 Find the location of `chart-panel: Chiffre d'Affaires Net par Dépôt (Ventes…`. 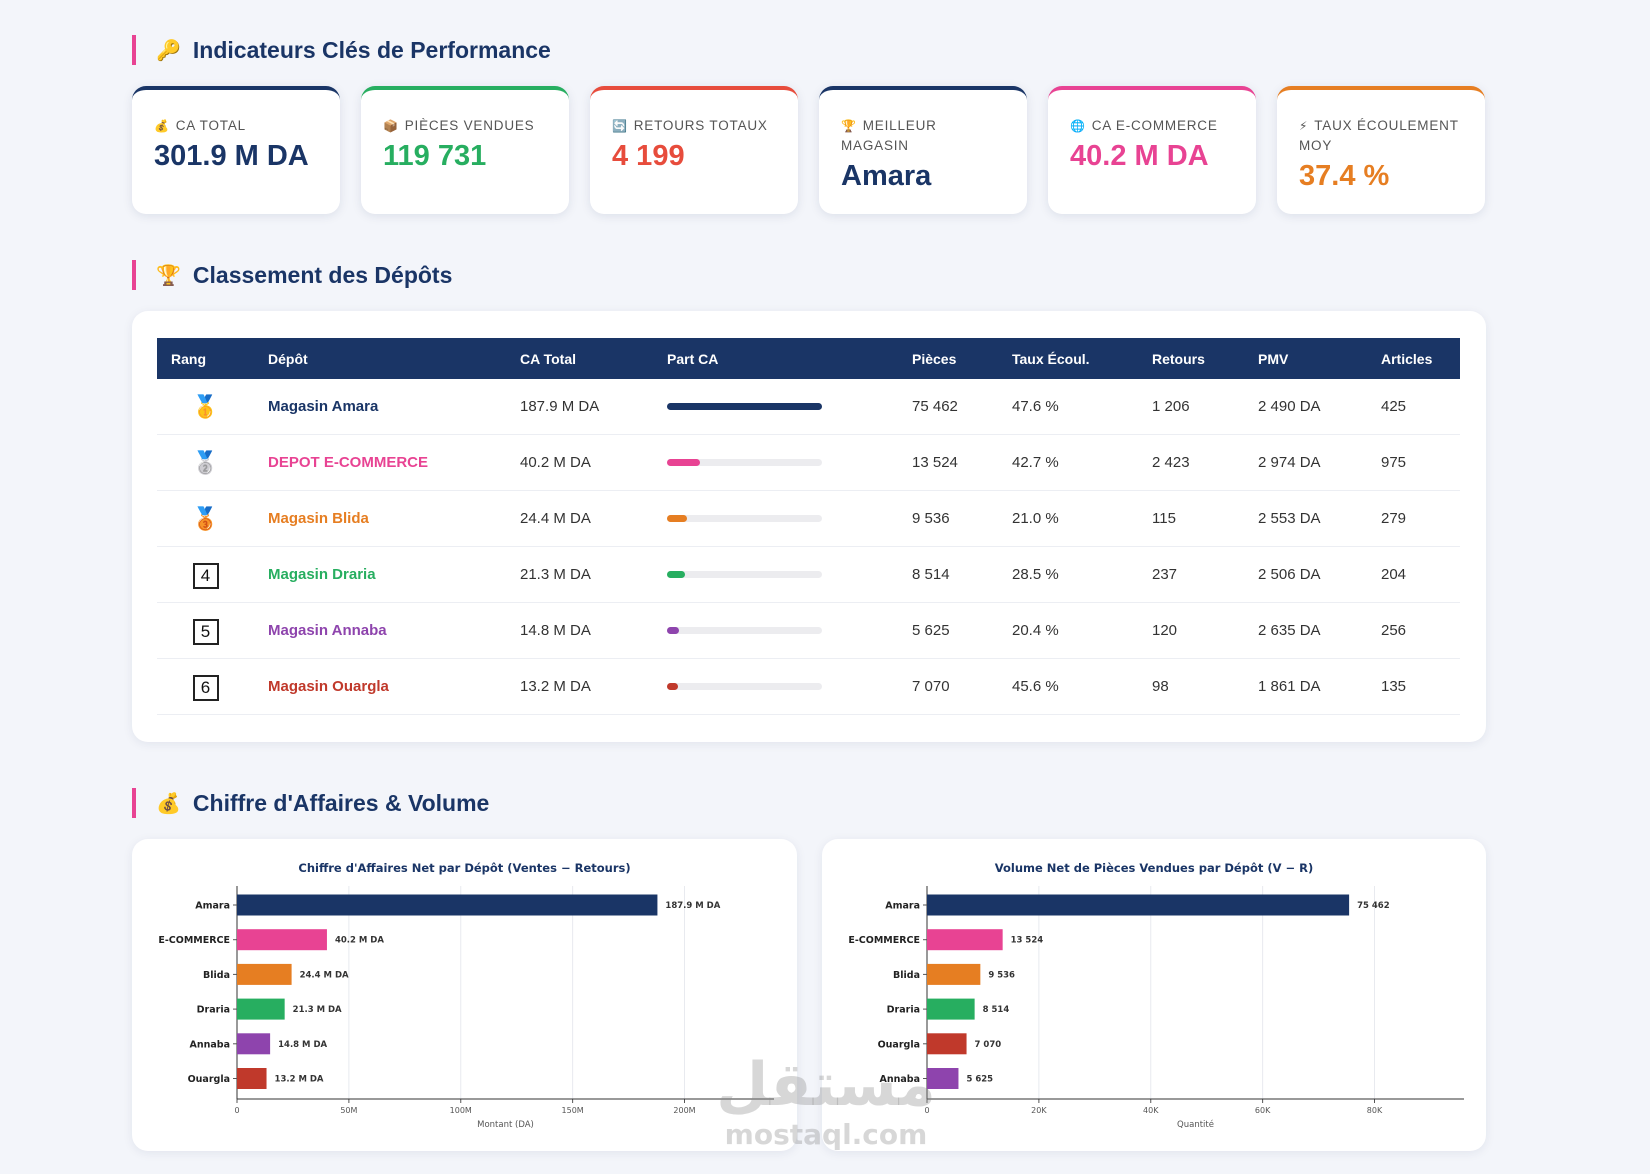

chart-panel: Chiffre d'Affaires Net par Dépôt (Ventes… is located at coordinates (464, 995).